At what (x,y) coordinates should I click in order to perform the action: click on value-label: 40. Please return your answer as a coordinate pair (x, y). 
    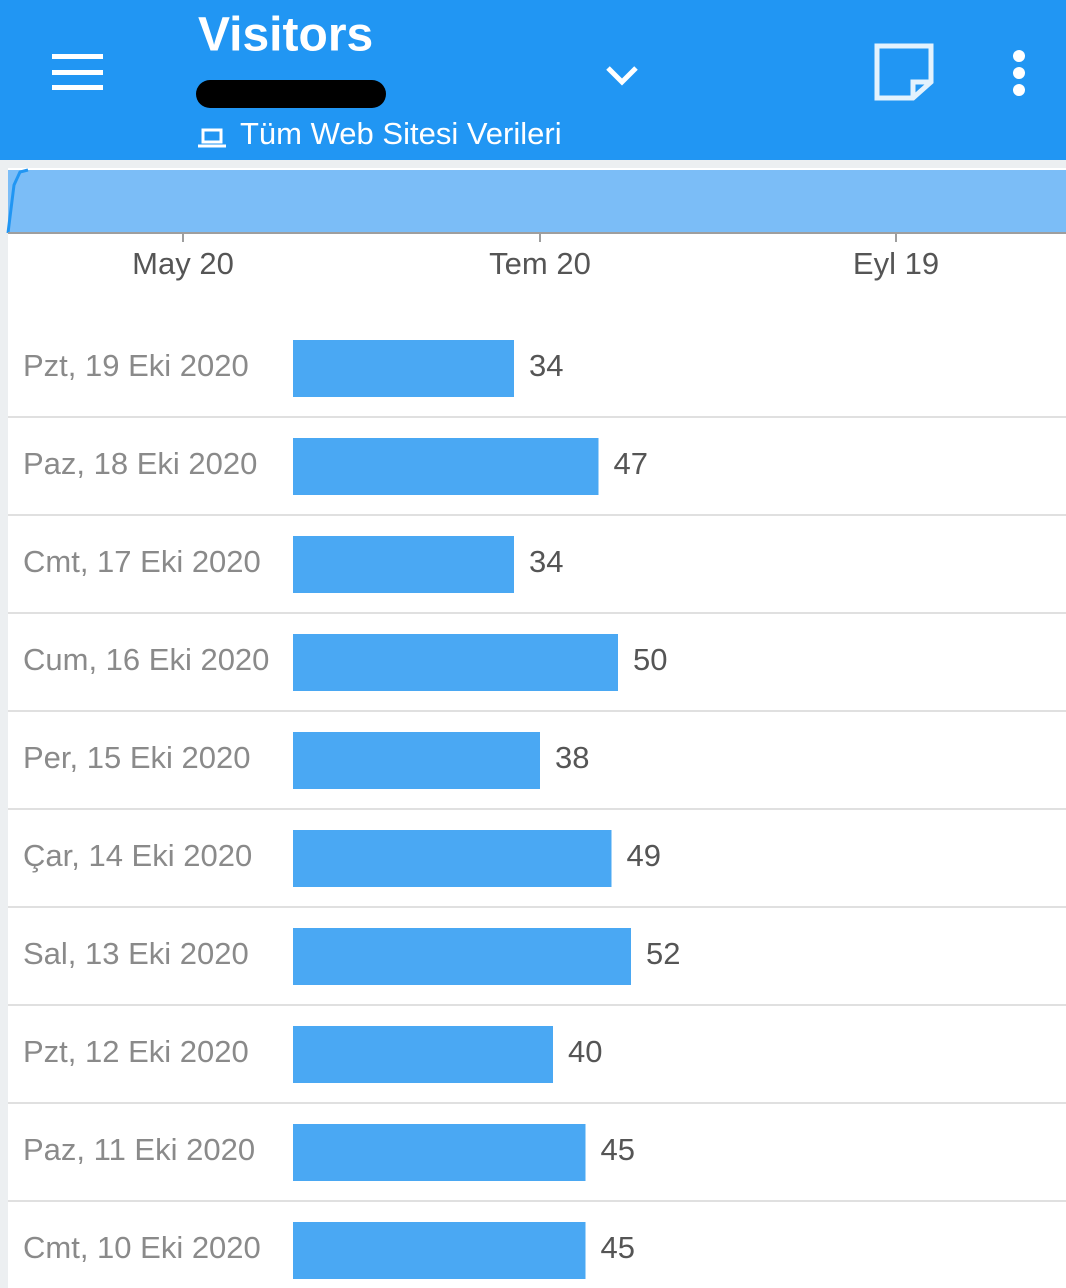
    Looking at the image, I should click on (585, 1051).